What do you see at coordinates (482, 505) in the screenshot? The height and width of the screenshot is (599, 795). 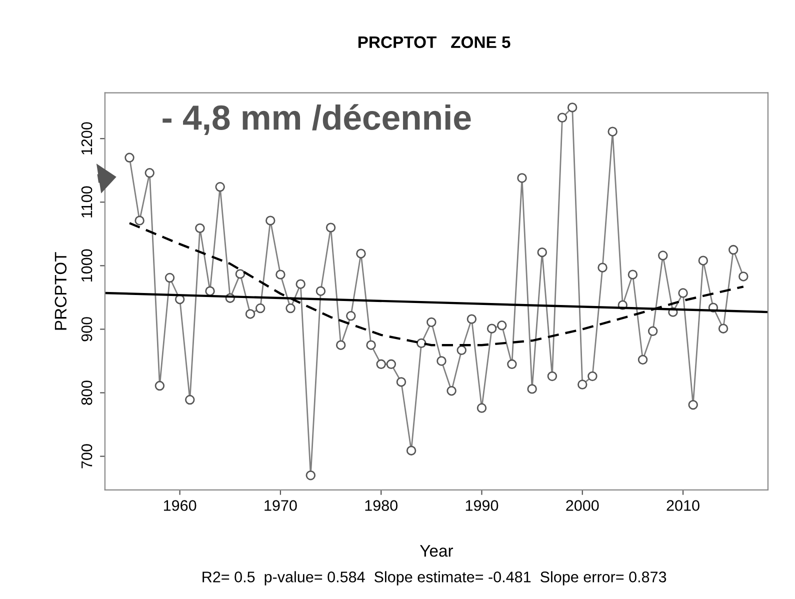 I see `x-tick-label: 1990` at bounding box center [482, 505].